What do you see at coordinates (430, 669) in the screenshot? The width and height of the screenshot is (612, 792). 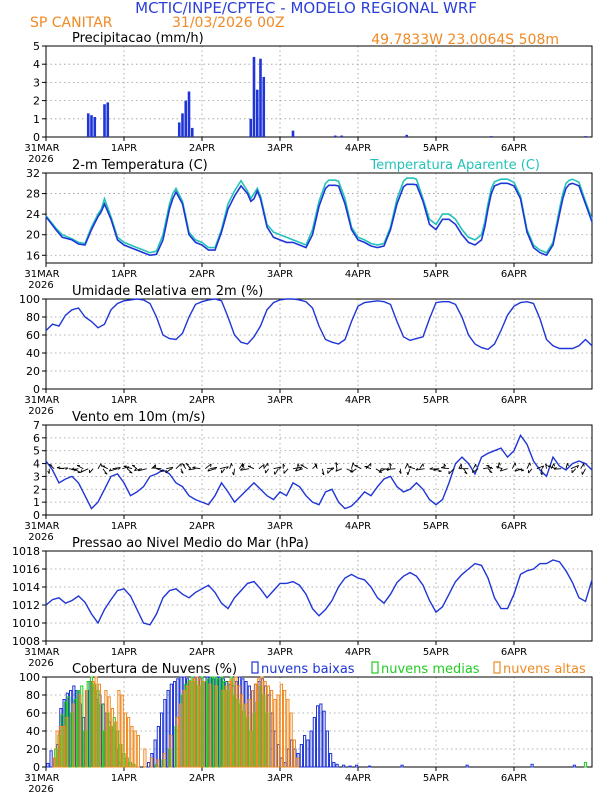 I see `legend-label: nuvens medias` at bounding box center [430, 669].